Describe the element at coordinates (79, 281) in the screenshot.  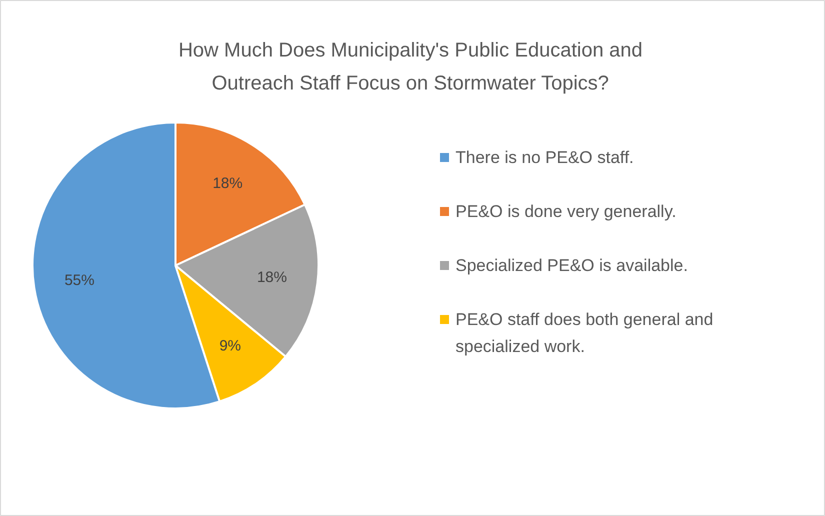
I see `data-label: 55%` at that location.